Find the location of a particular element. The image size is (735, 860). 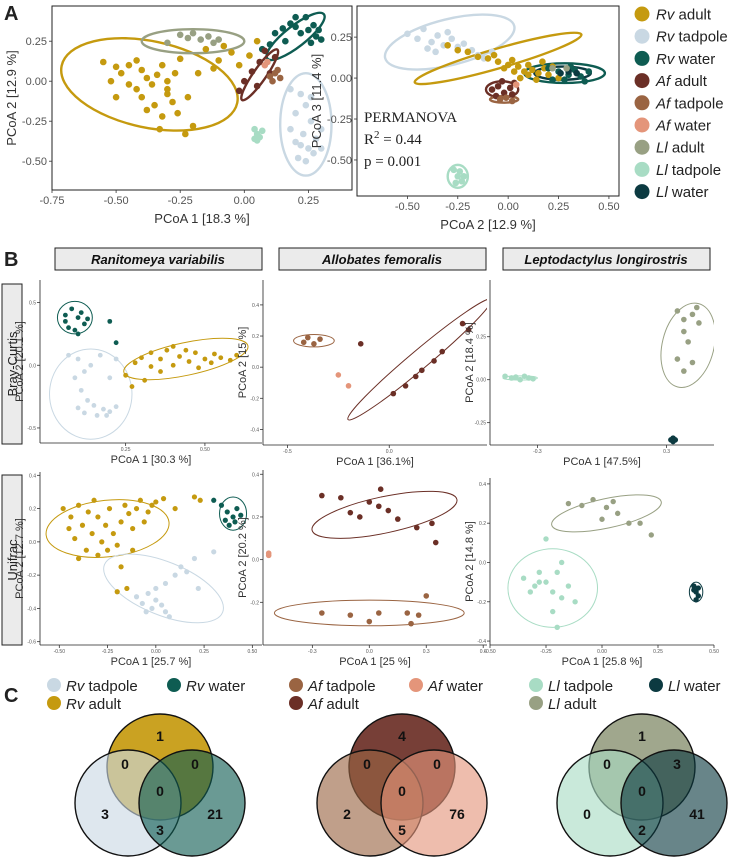

ellipse-rv-tadpole is located at coordinates (449, 42).